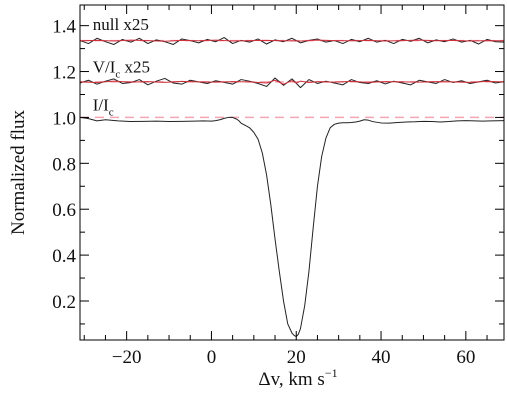 The height and width of the screenshot is (393, 507). I want to click on x-axis-label: Δv, km s−1, so click(297, 378).